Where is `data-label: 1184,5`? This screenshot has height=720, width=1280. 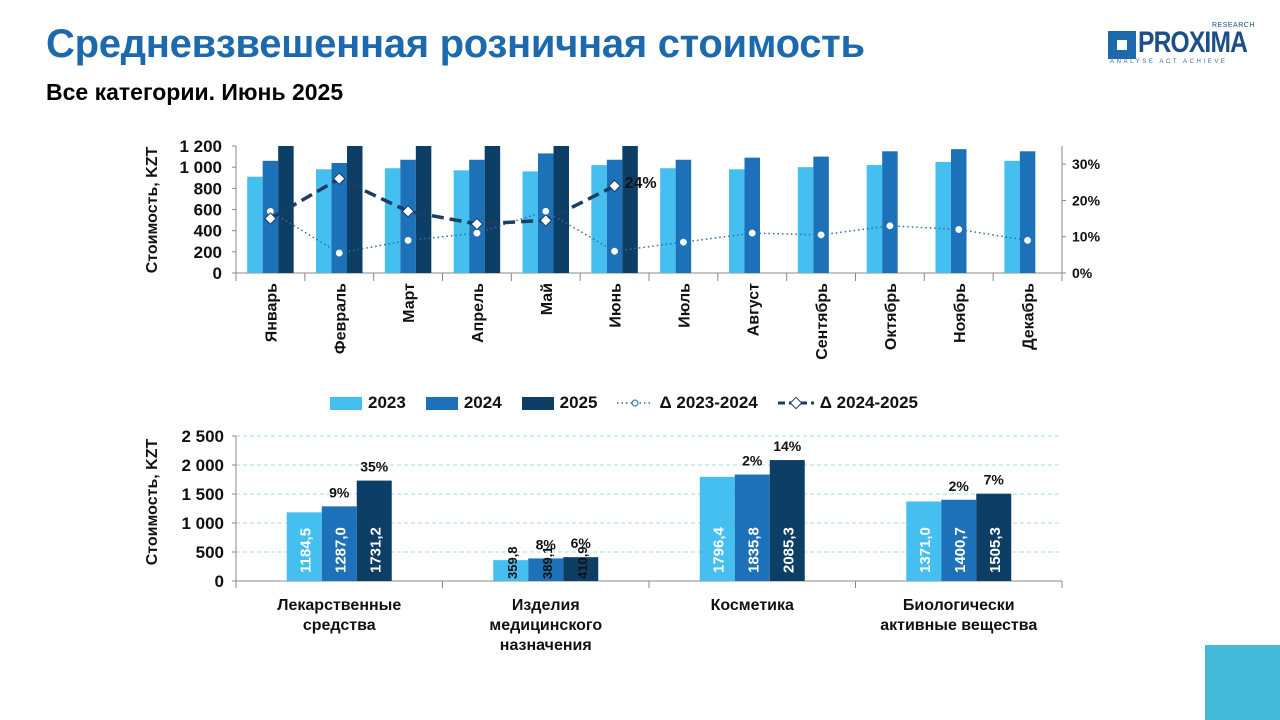 data-label: 1184,5 is located at coordinates (305, 550).